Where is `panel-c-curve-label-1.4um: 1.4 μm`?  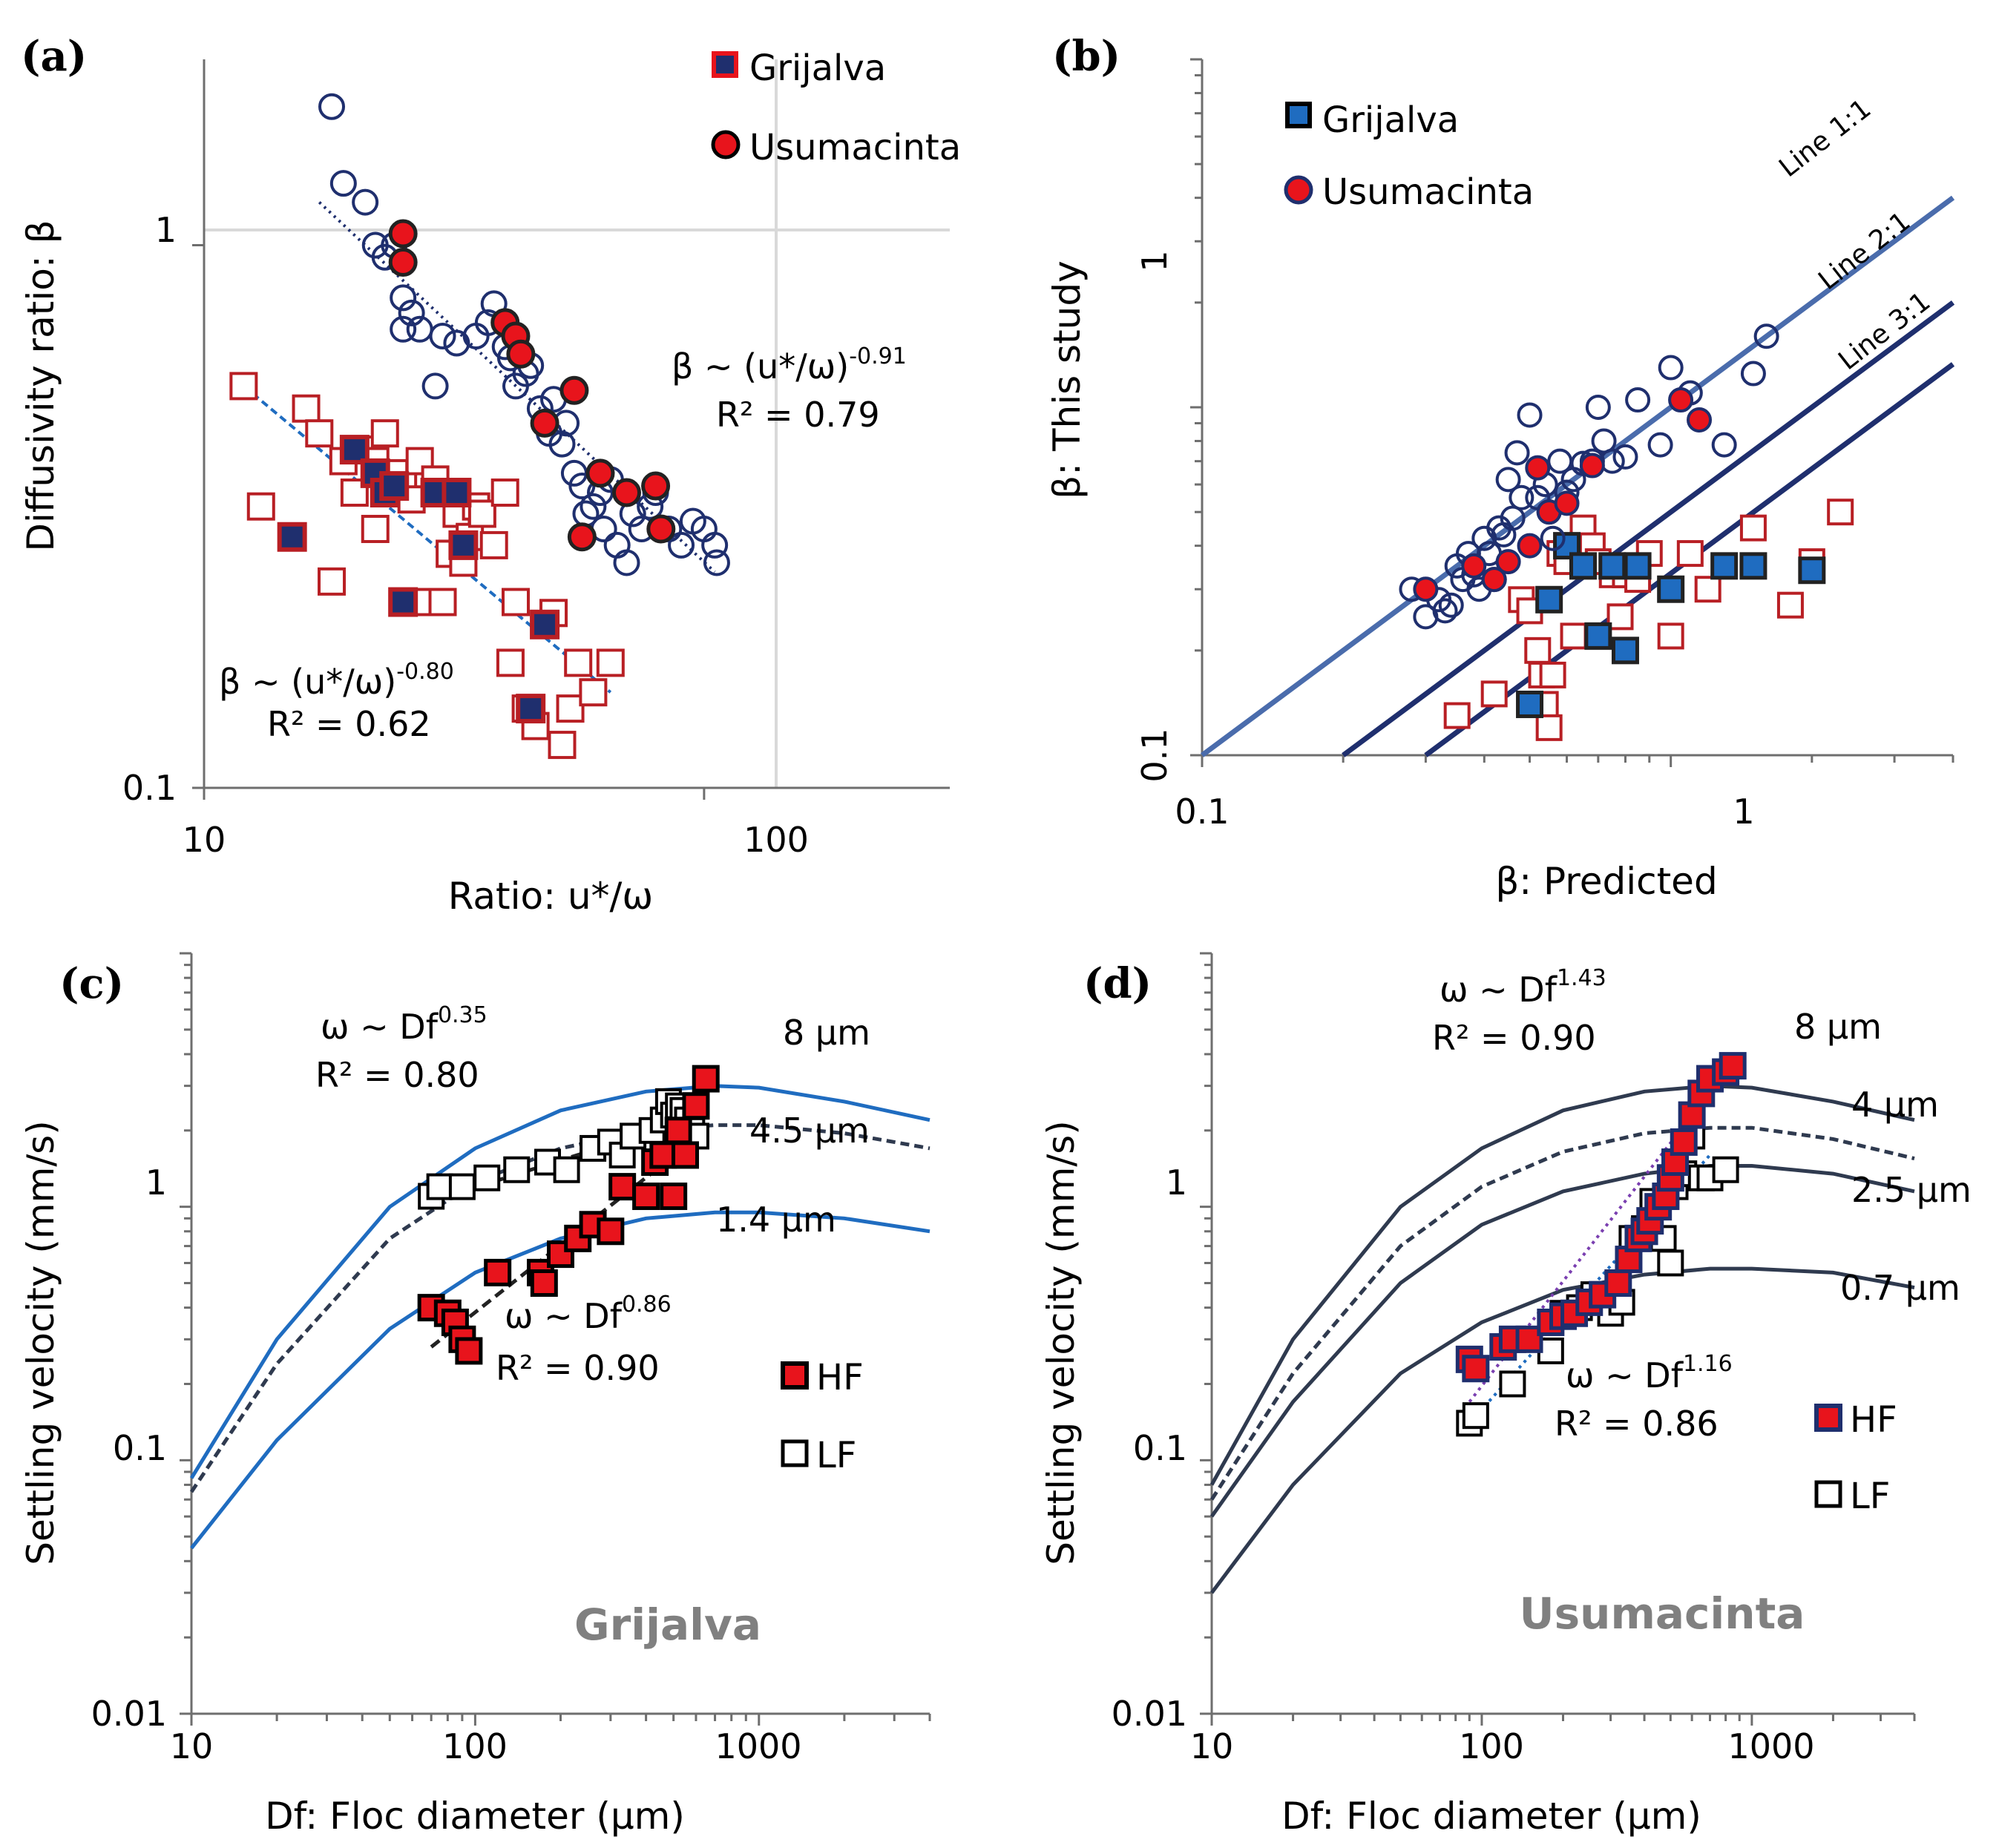 panel-c-curve-label-1.4um: 1.4 μm is located at coordinates (776, 1220).